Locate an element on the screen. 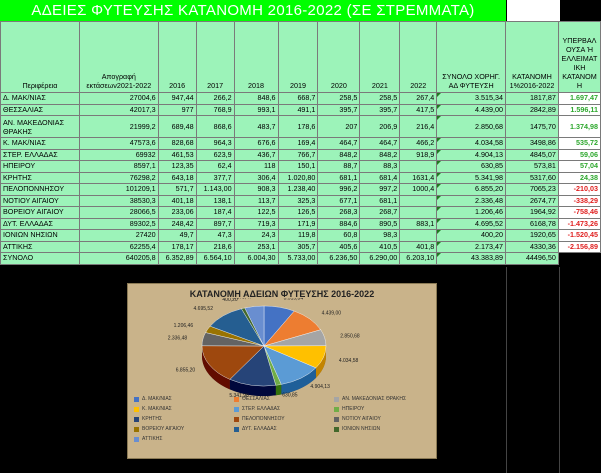  cell-allocation: 4845,07 is located at coordinates (532, 154).